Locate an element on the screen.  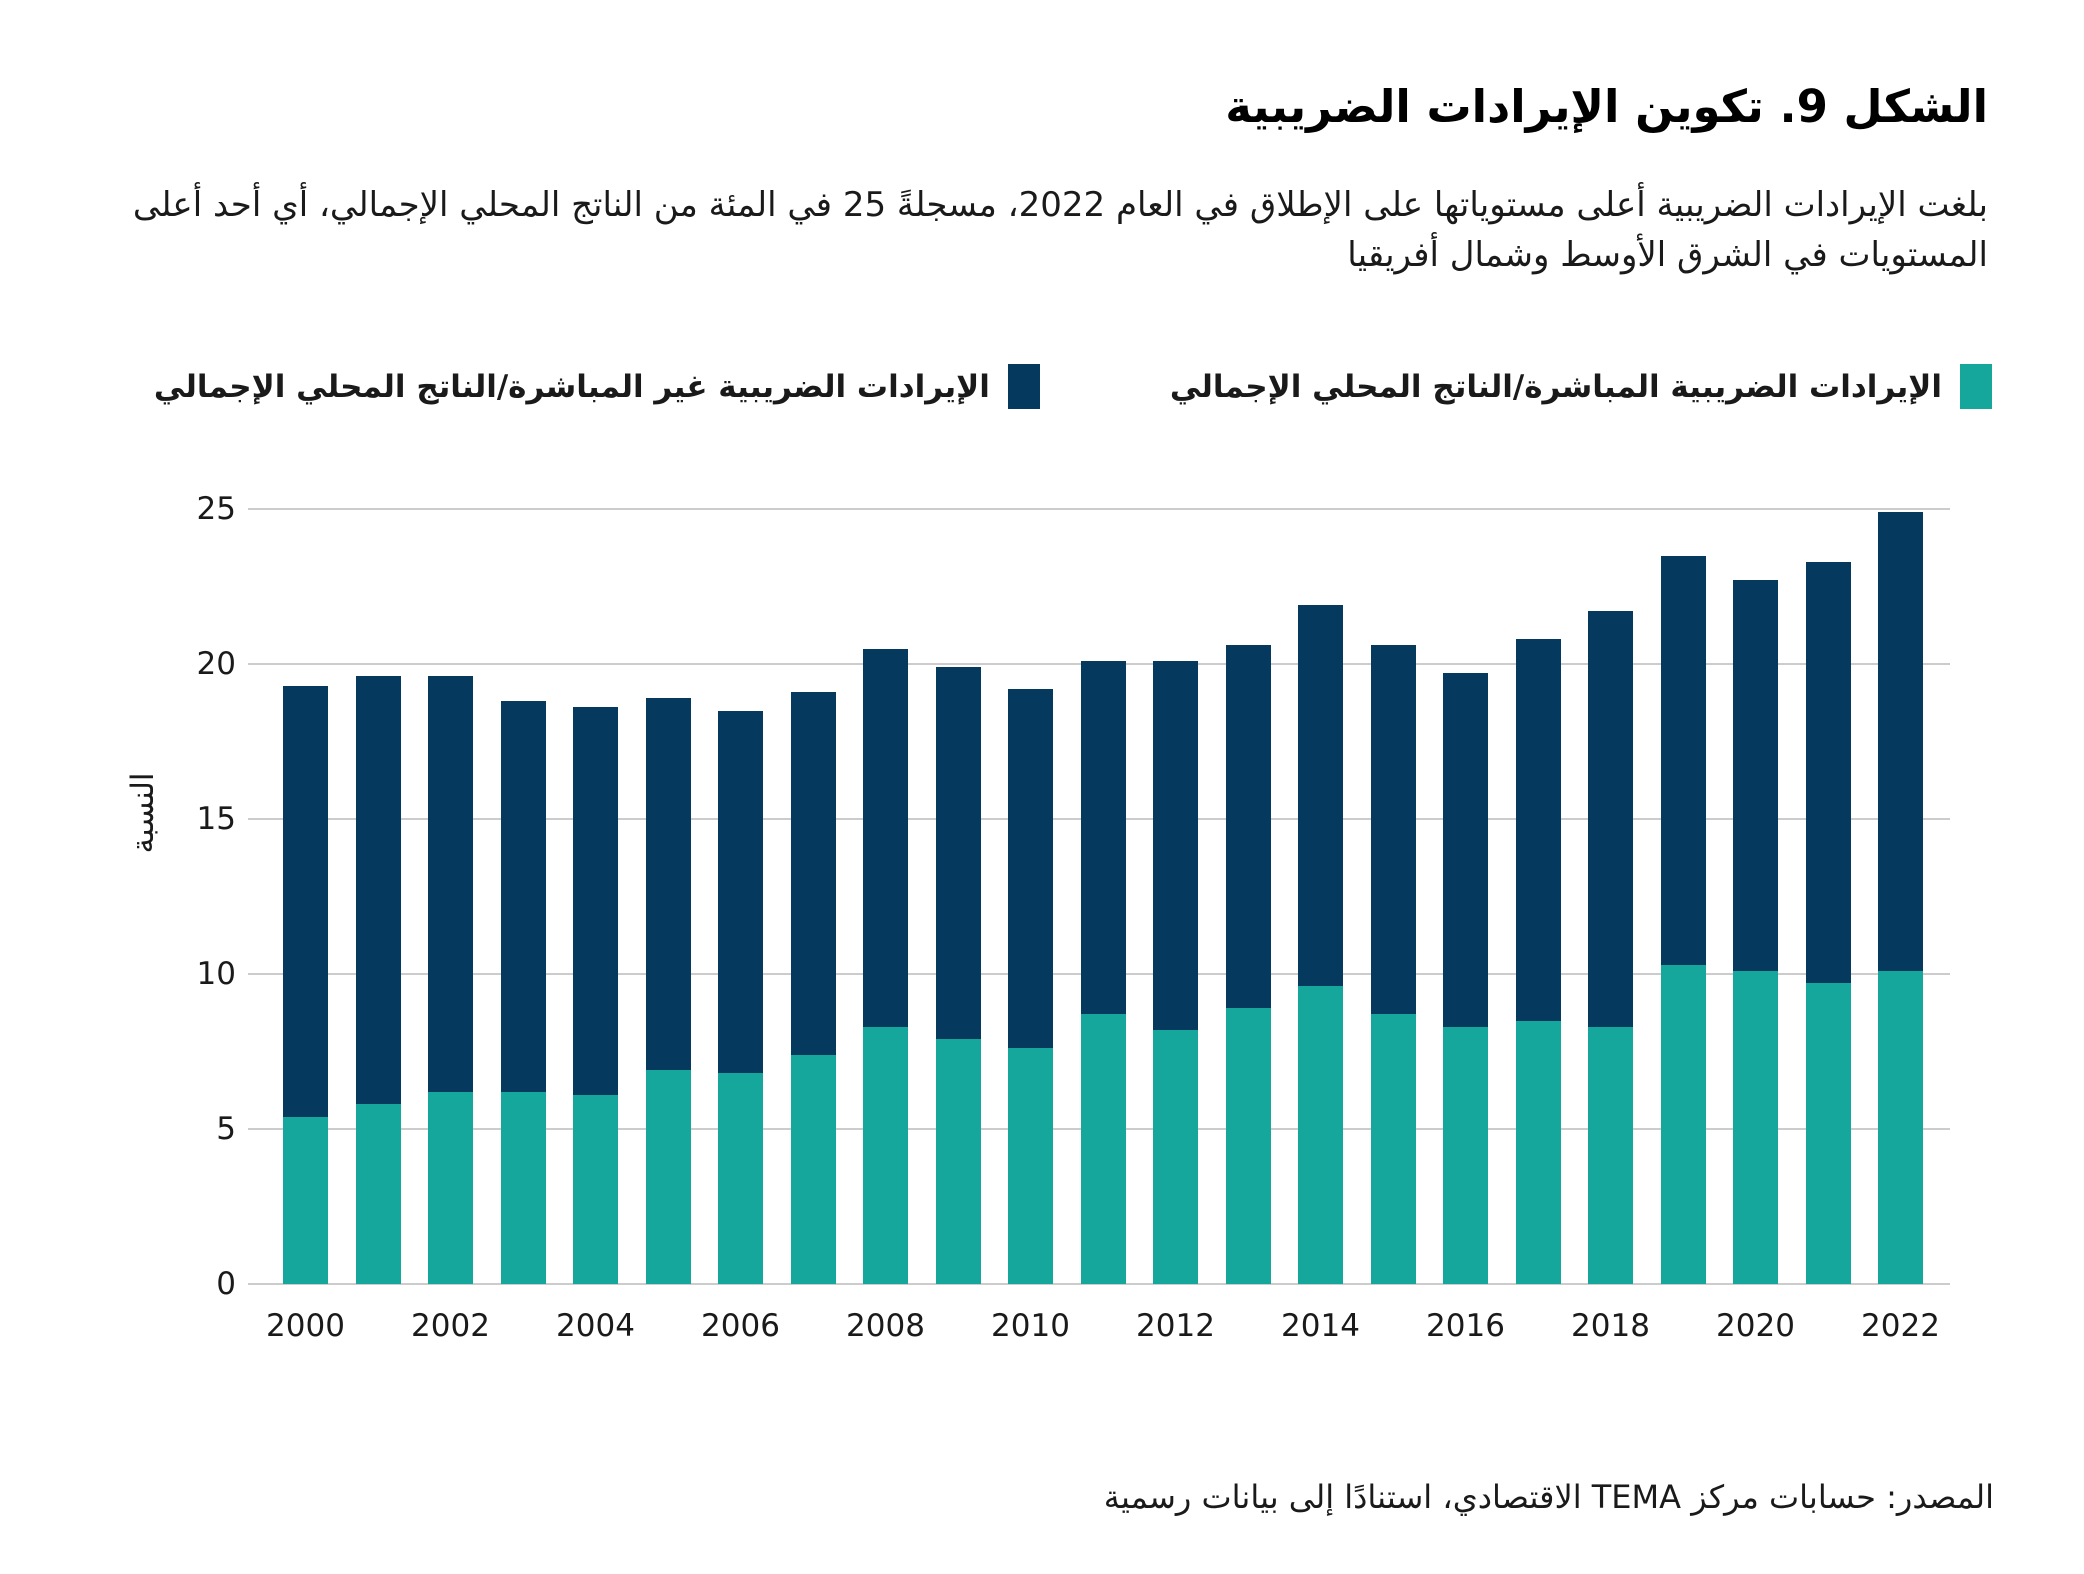
y-axis-title: النسبة is located at coordinates (143, 813).